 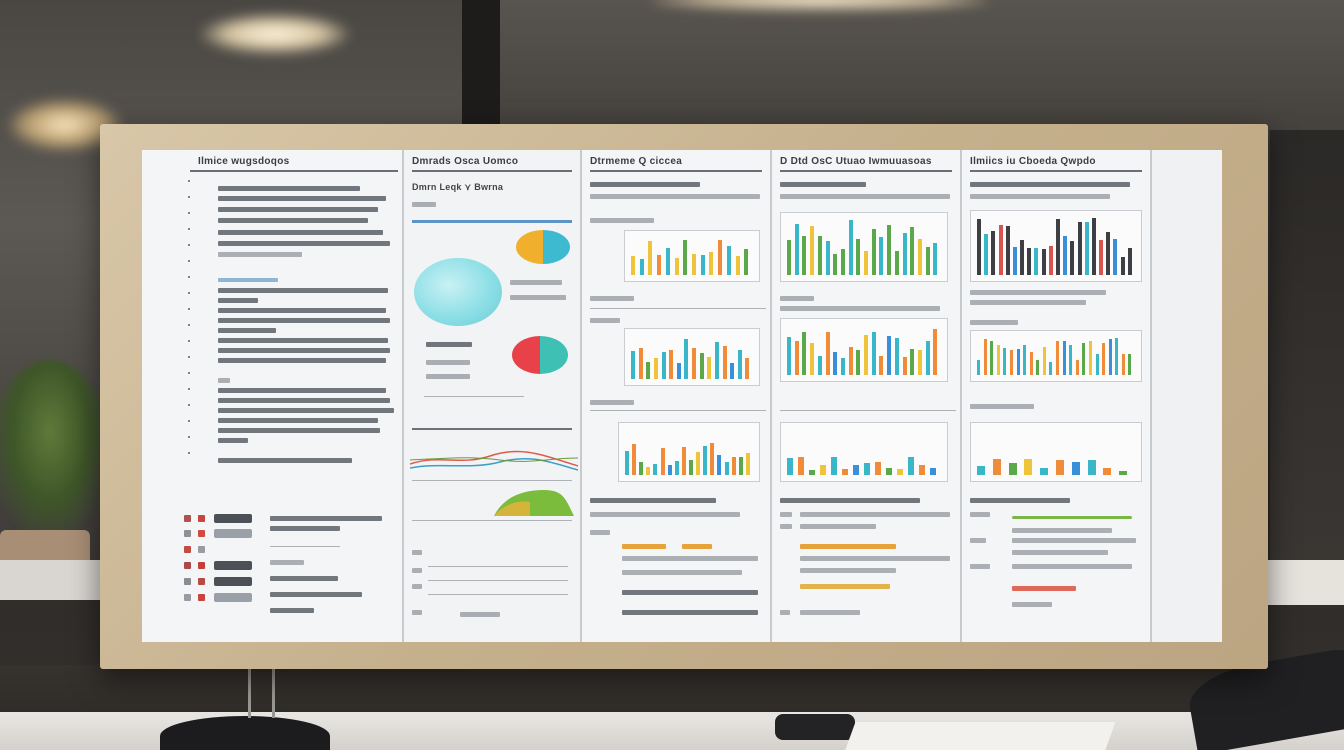 What do you see at coordinates (275, 34) in the screenshot?
I see `ceiling-lamp` at bounding box center [275, 34].